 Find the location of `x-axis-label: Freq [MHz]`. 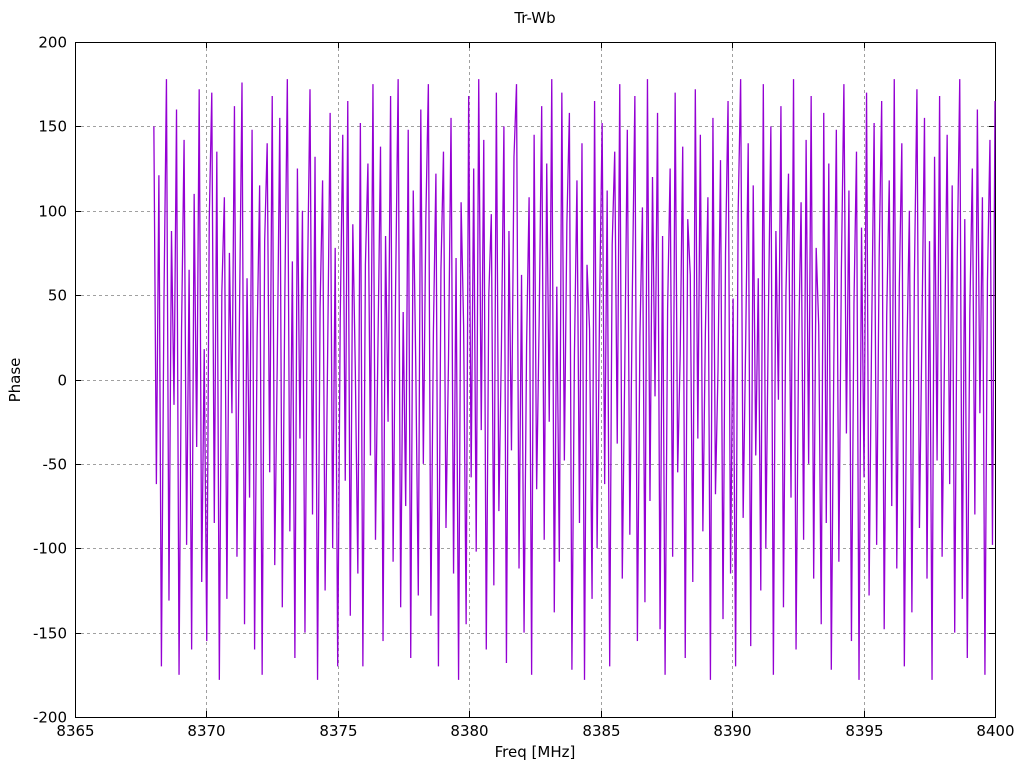

x-axis-label: Freq [MHz] is located at coordinates (535, 752).